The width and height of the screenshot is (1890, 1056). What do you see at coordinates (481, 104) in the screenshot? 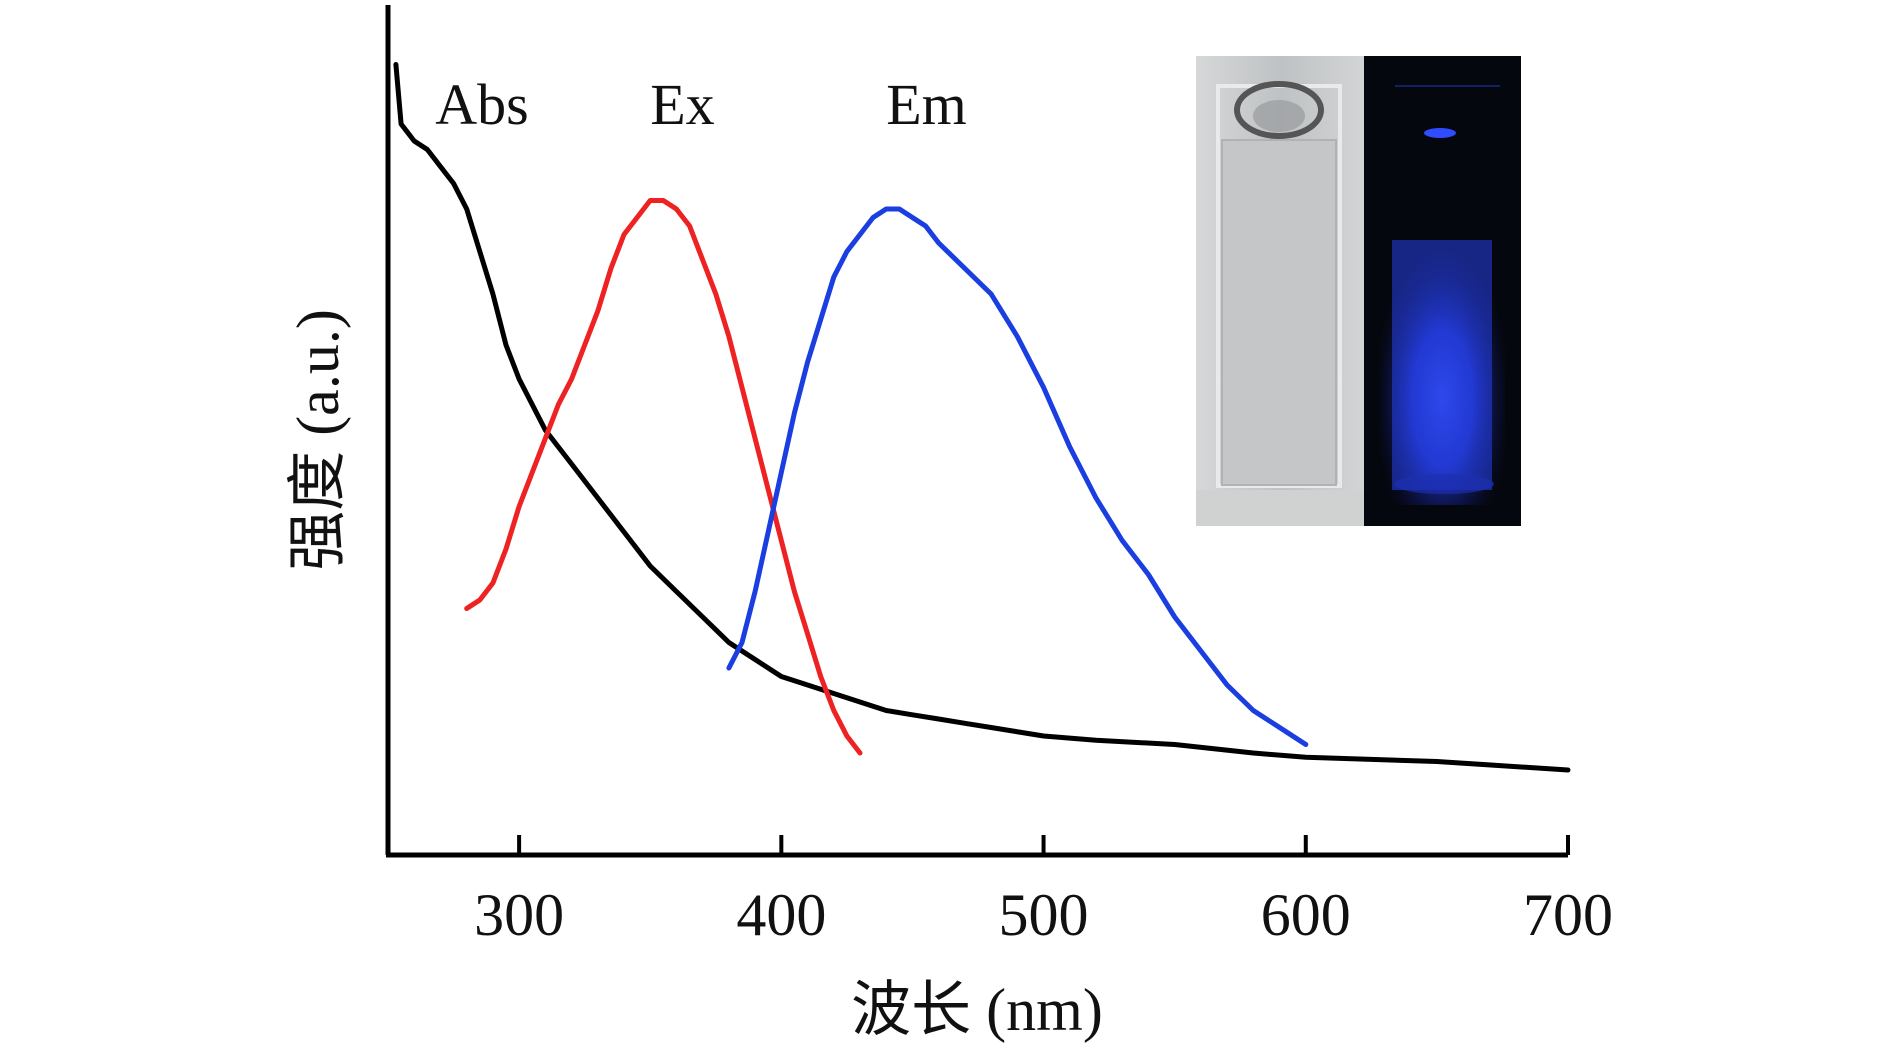
I see `series-annotation-abs: Abs` at bounding box center [481, 104].